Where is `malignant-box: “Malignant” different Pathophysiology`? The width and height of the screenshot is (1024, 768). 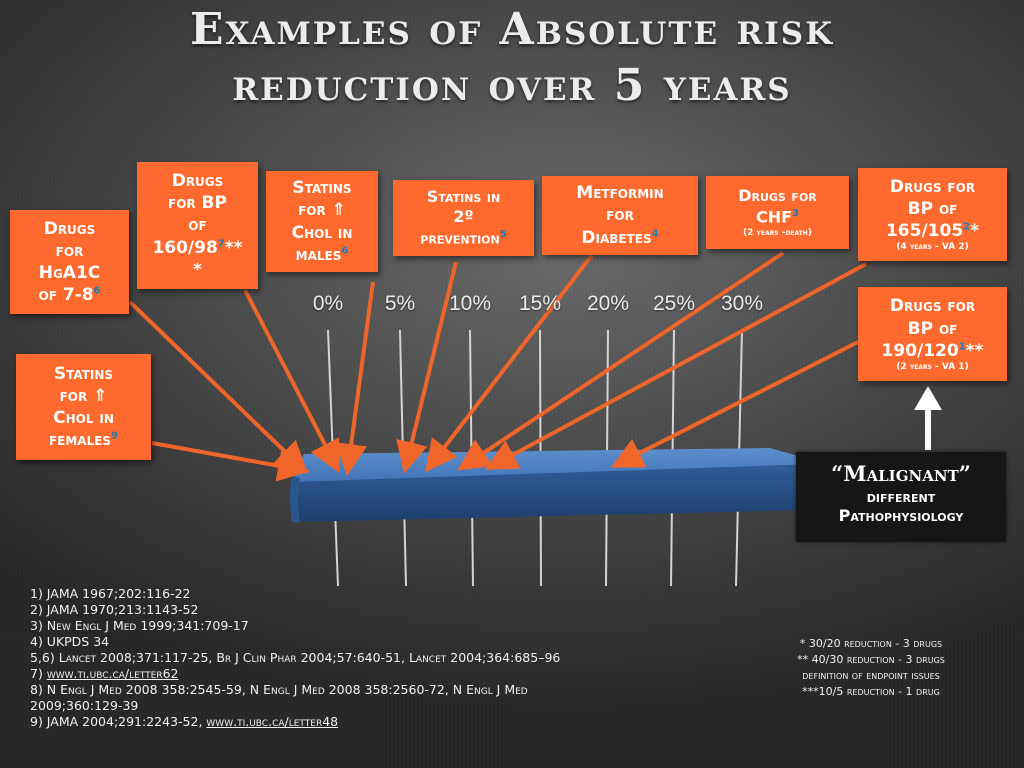 malignant-box: “Malignant” different Pathophysiology is located at coordinates (901, 497).